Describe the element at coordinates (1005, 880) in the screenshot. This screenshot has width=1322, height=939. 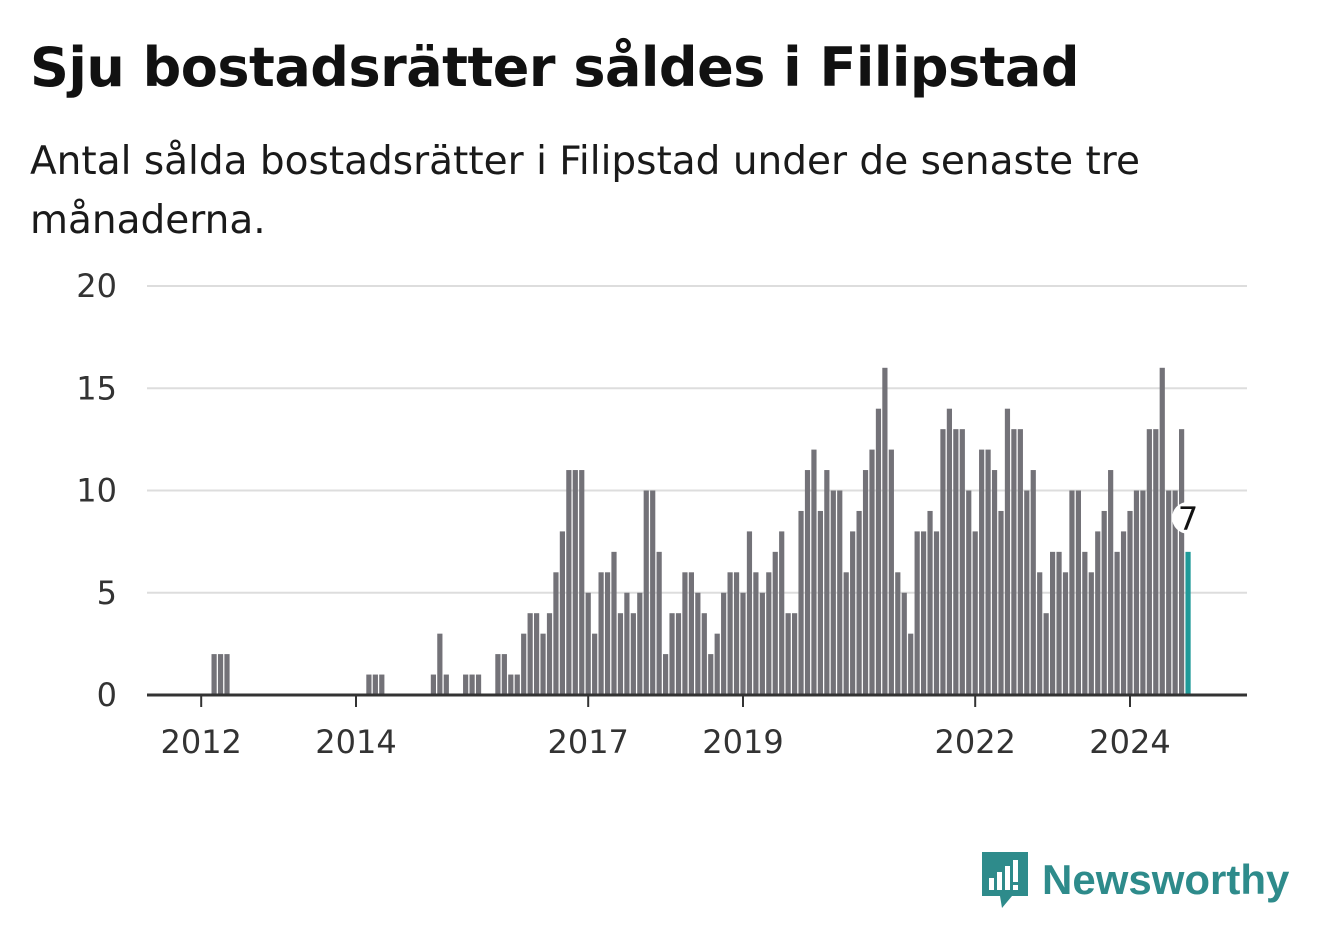
I see `newsworthy-logo-icon` at that location.